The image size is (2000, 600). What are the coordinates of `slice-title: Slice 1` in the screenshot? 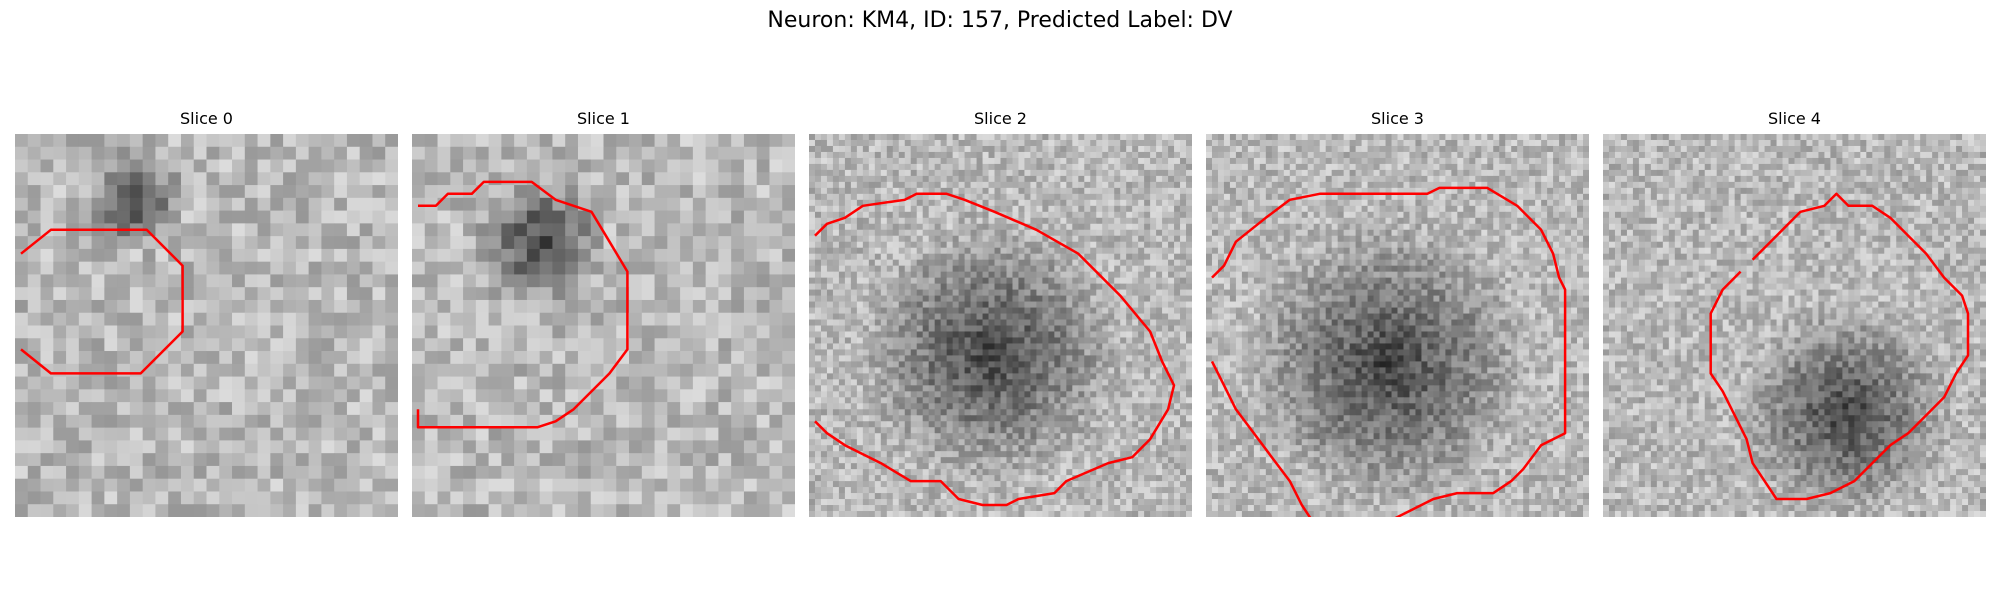 It's located at (603, 118).